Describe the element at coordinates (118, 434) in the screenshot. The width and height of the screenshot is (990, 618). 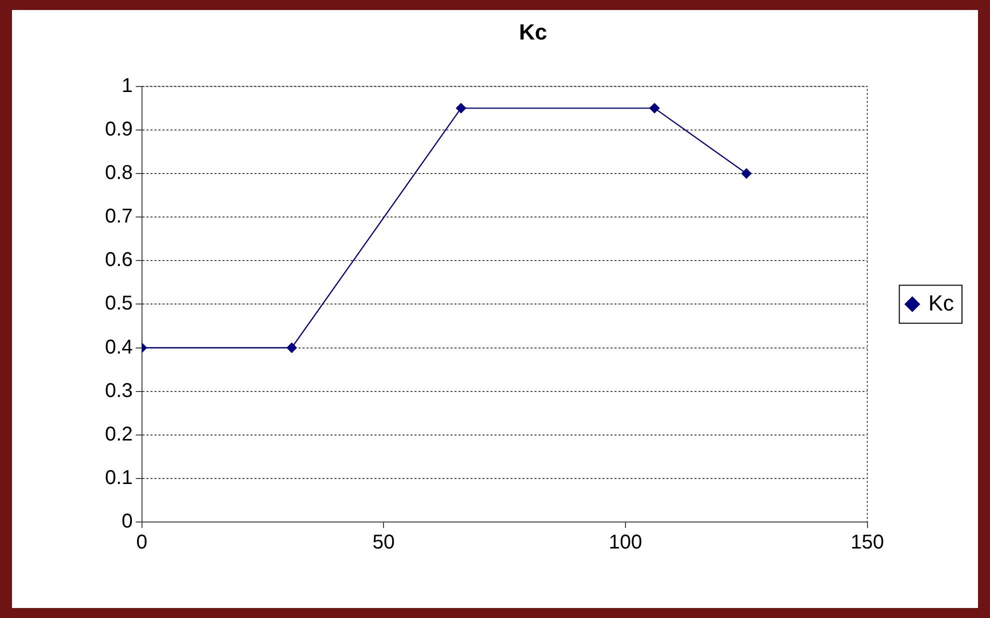
I see `y-tick-label: 0.2` at that location.